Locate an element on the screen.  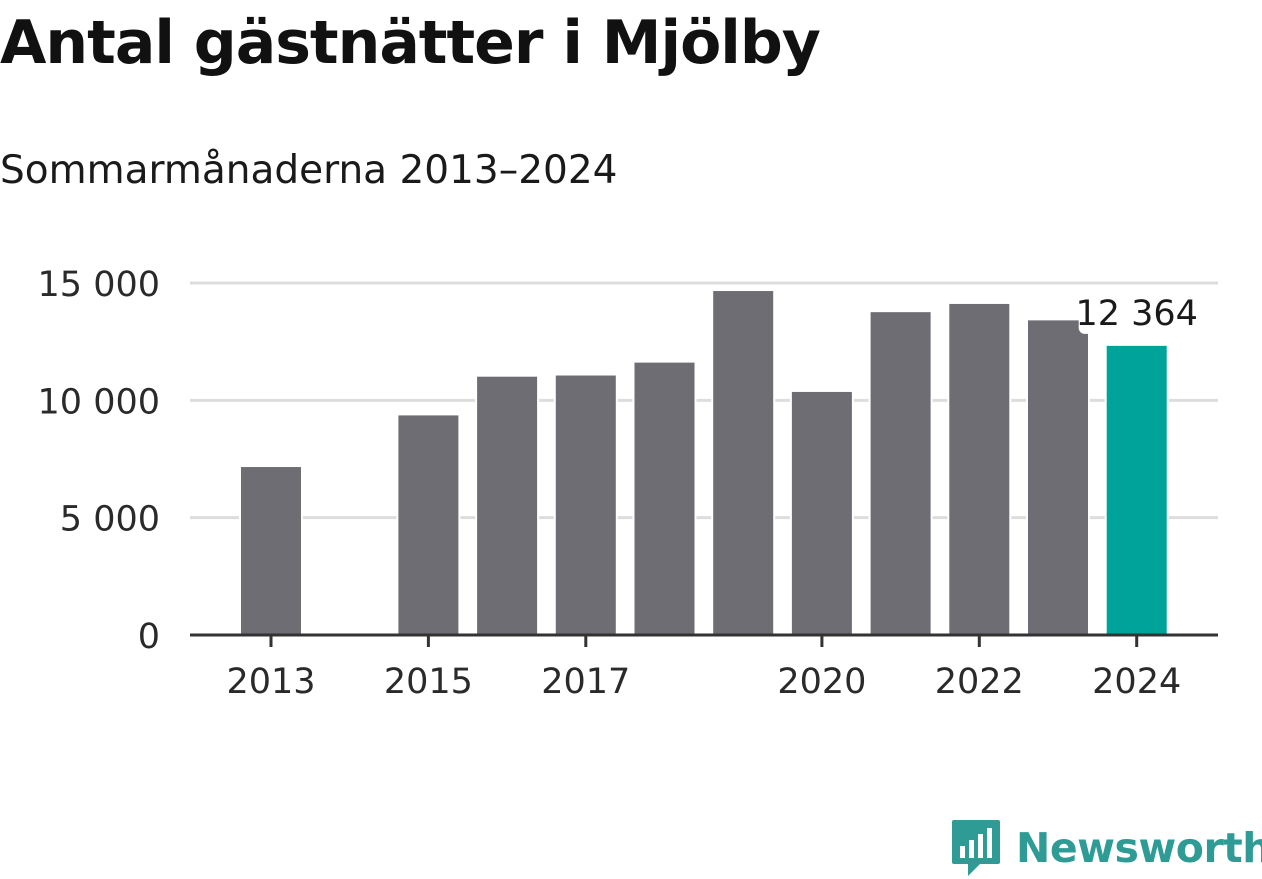
x-tick-label: 2022 is located at coordinates (979, 682).